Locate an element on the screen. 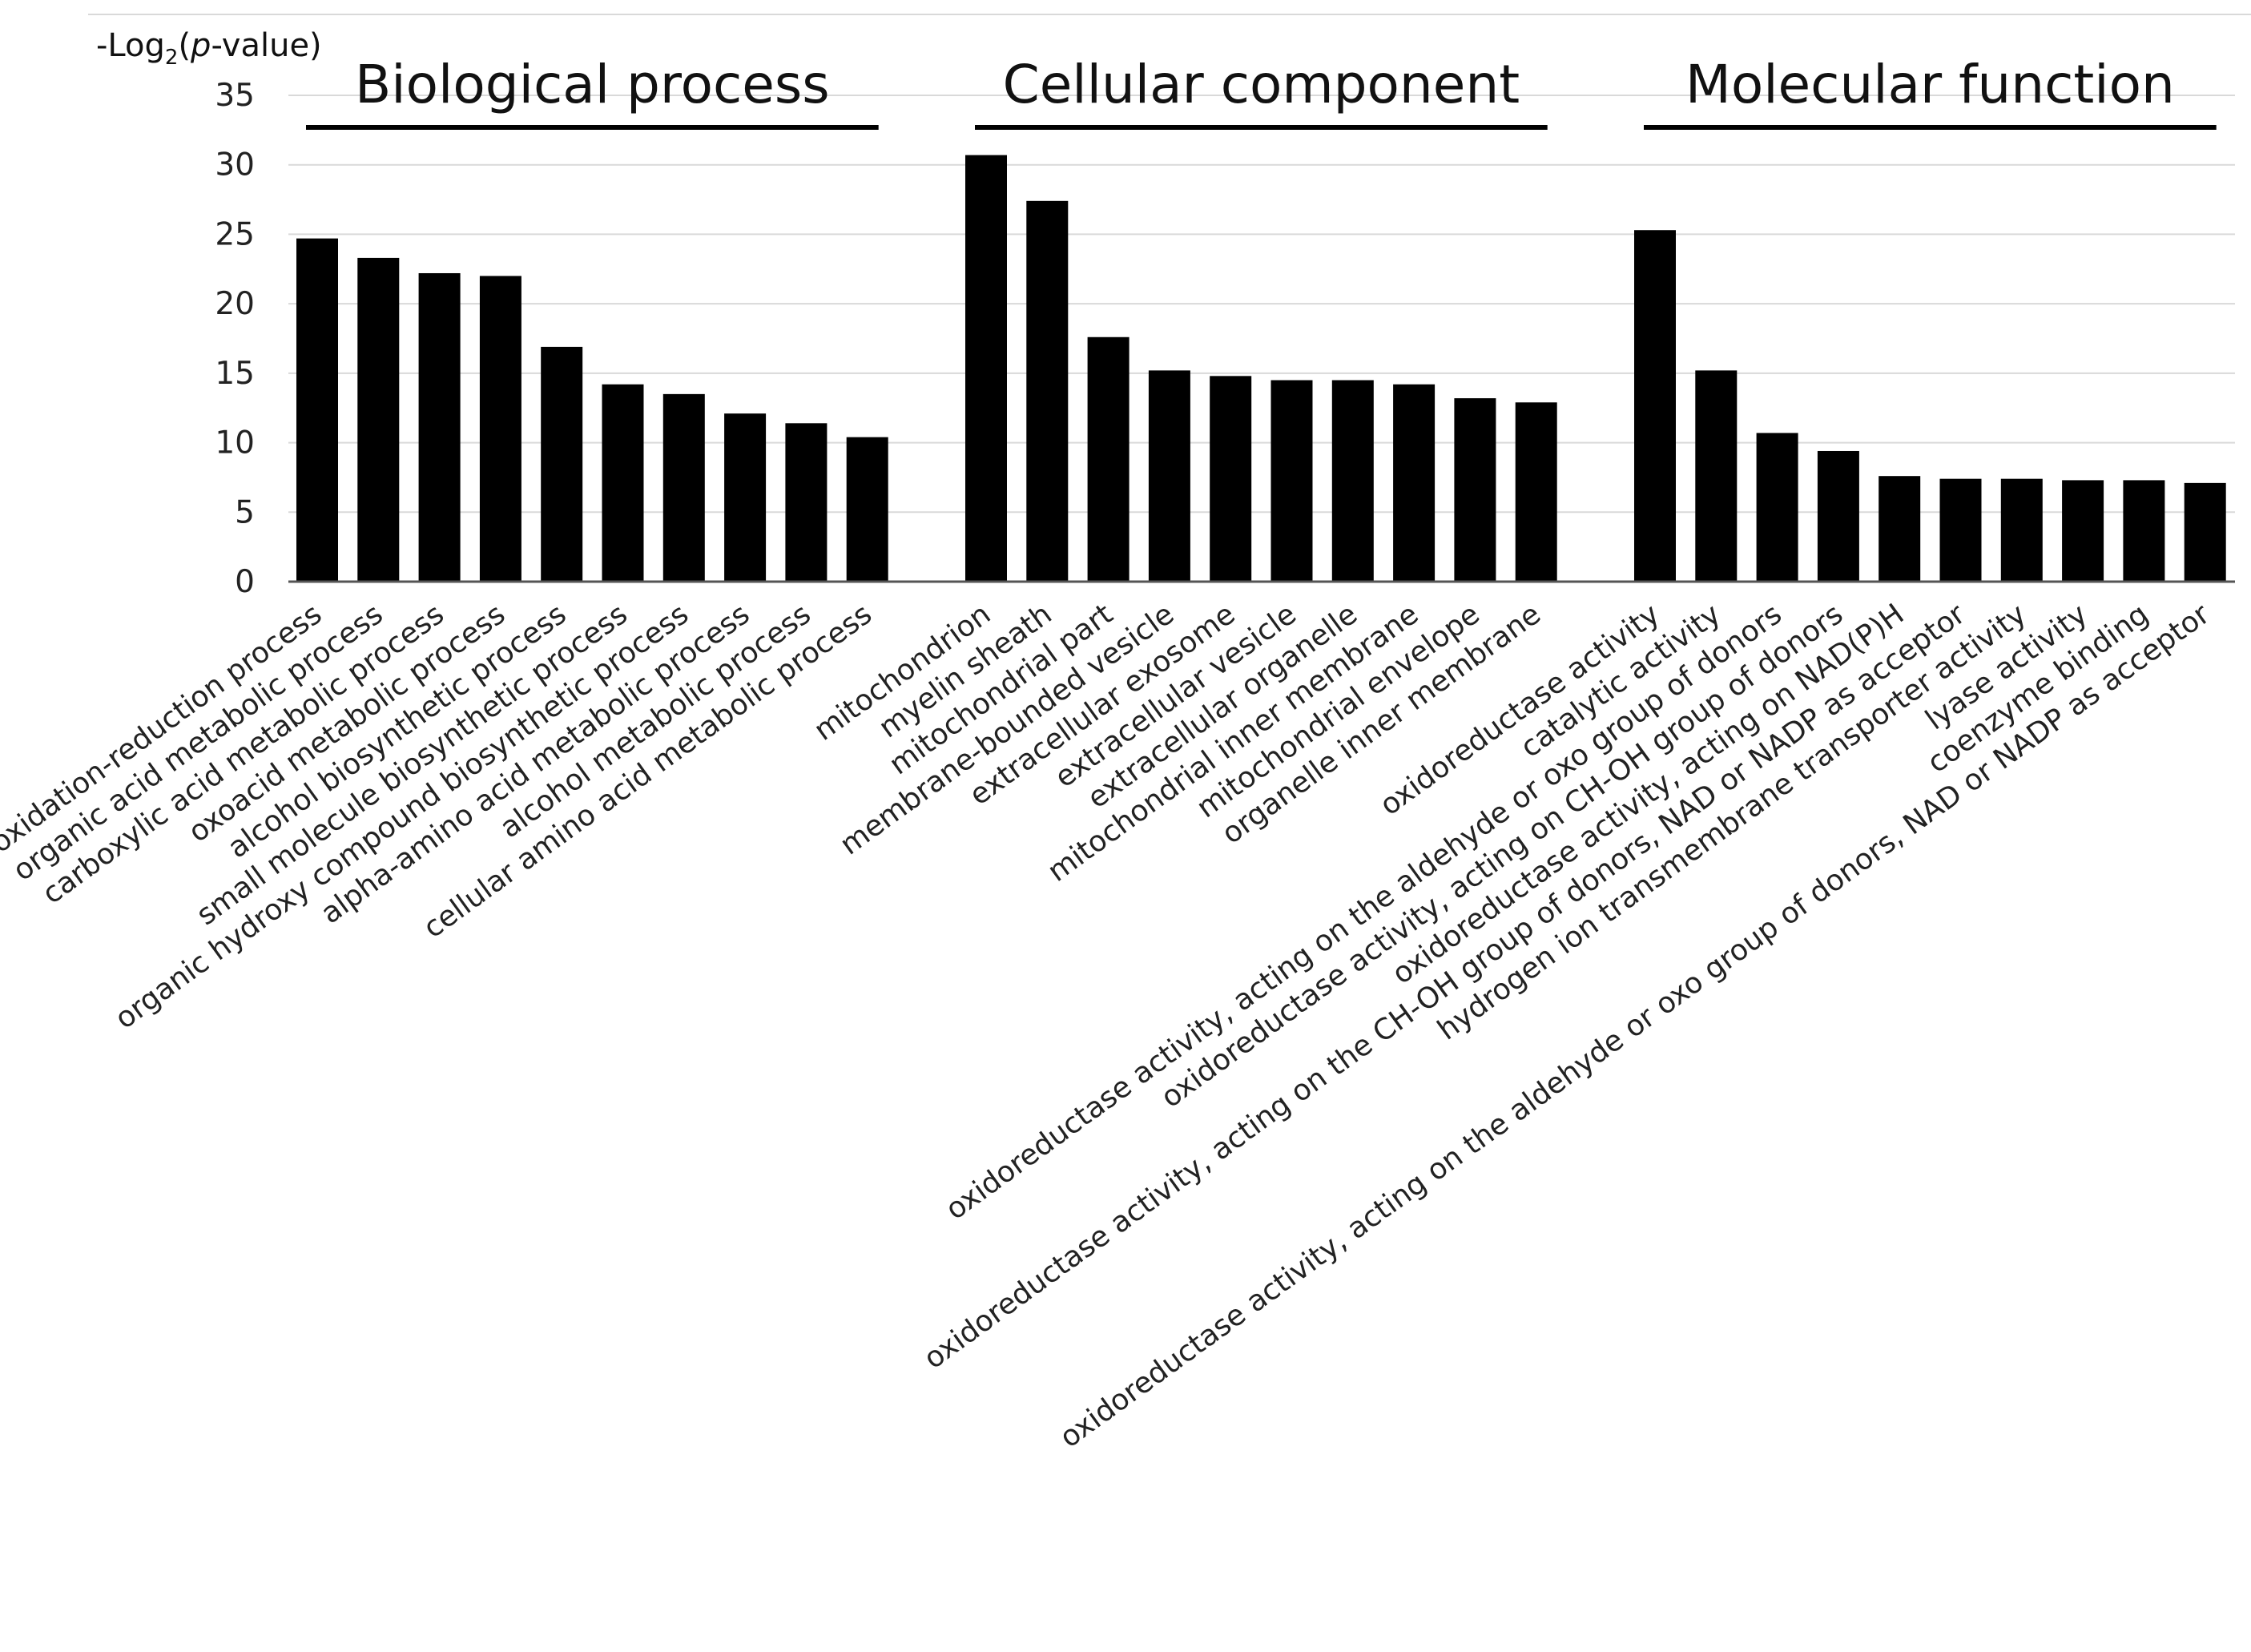  bar-oxidoreductase-activity-acting-on-the-aldehyde-or-oxo-group-of-donors-nad-or-nadp-as-acceptor is located at coordinates (2205, 532).